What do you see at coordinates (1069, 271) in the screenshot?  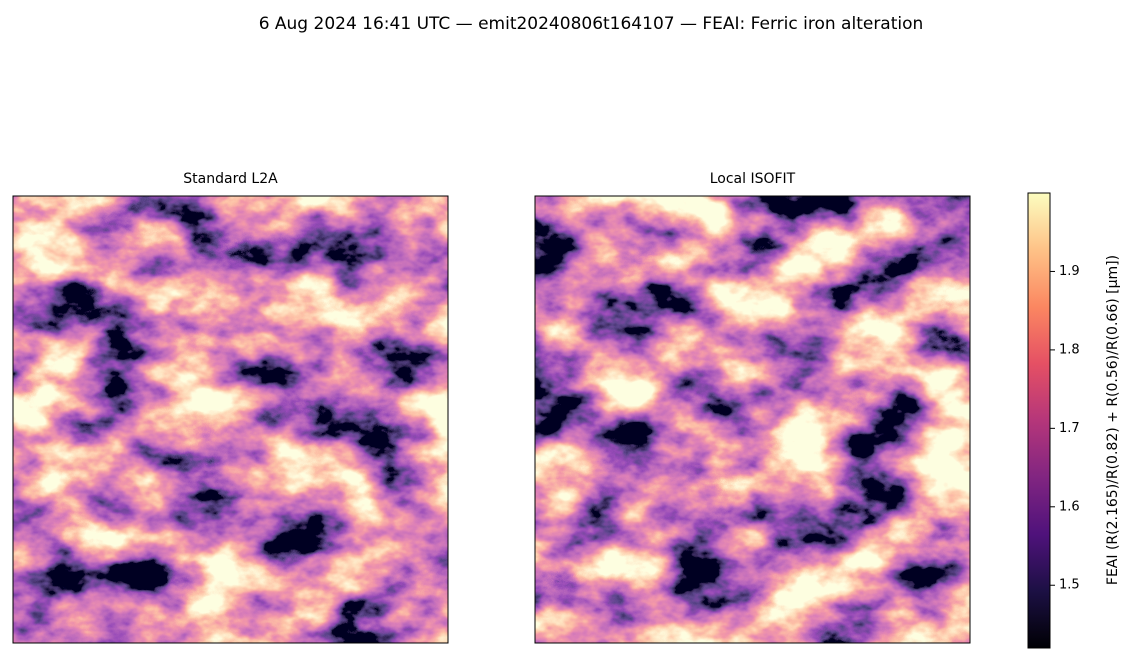 I see `colorbar-tick-label: 1.9` at bounding box center [1069, 271].